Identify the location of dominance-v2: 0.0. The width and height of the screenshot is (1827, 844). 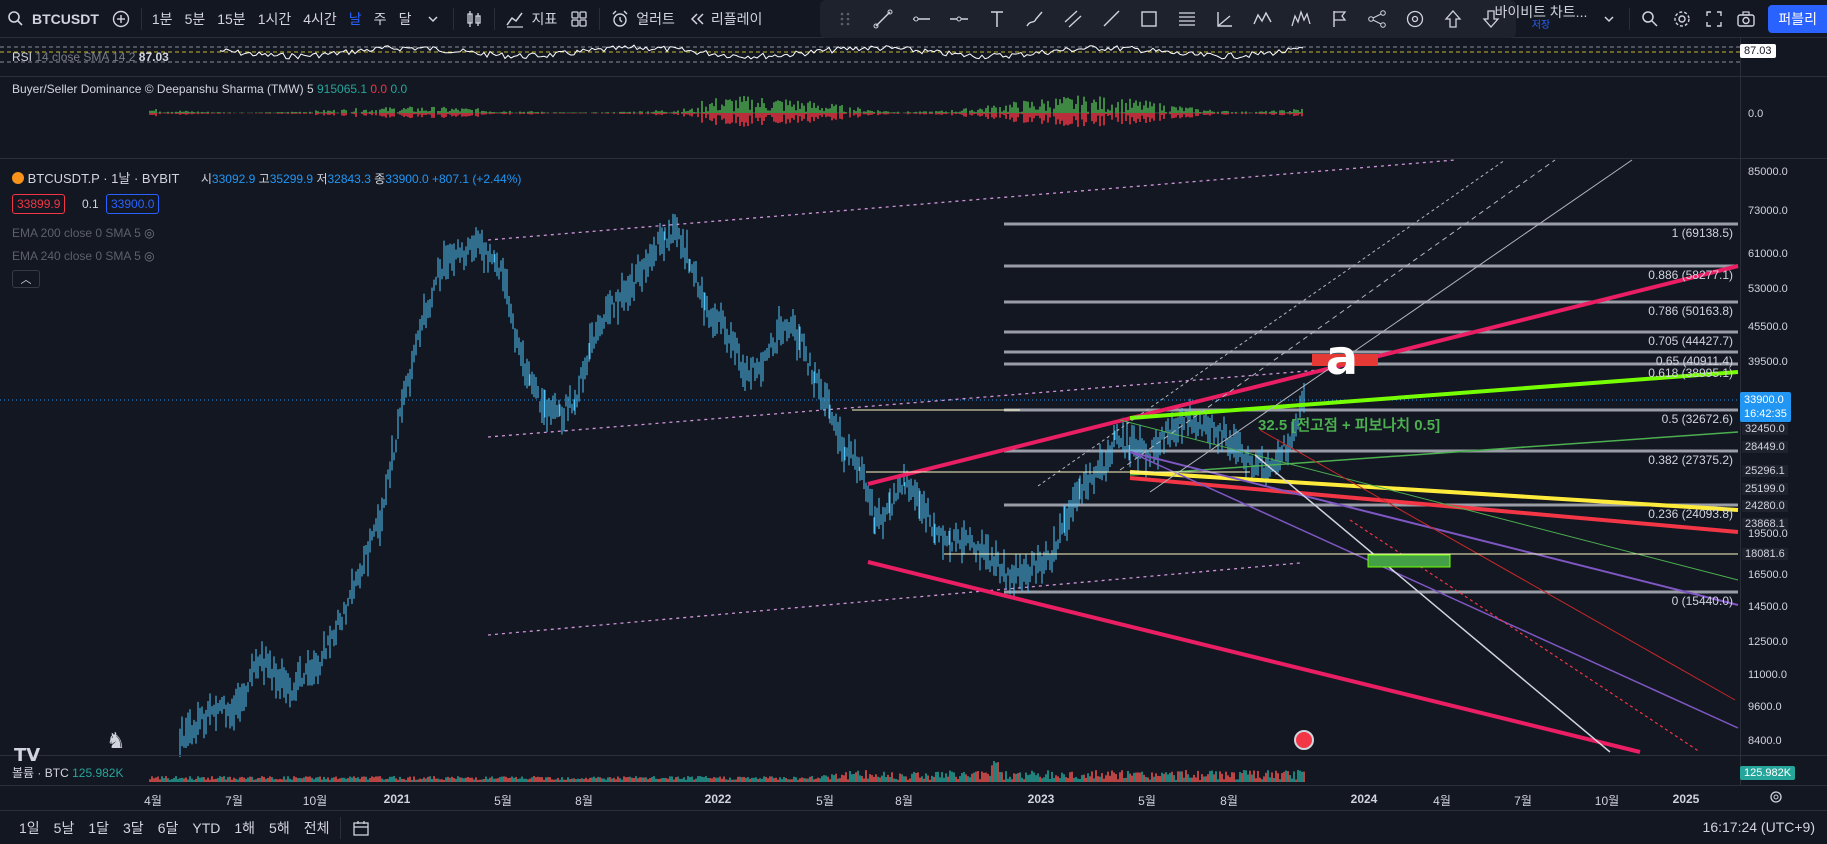
(379, 89).